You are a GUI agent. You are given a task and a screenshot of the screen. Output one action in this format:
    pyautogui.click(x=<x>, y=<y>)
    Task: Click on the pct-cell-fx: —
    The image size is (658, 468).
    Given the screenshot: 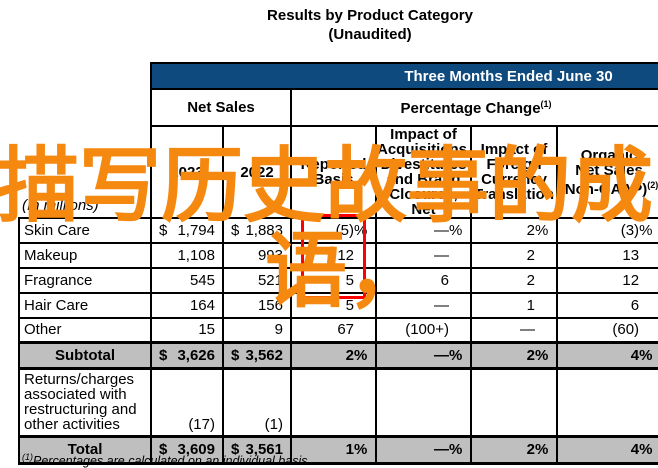 What is the action you would take?
    pyautogui.click(x=514, y=330)
    